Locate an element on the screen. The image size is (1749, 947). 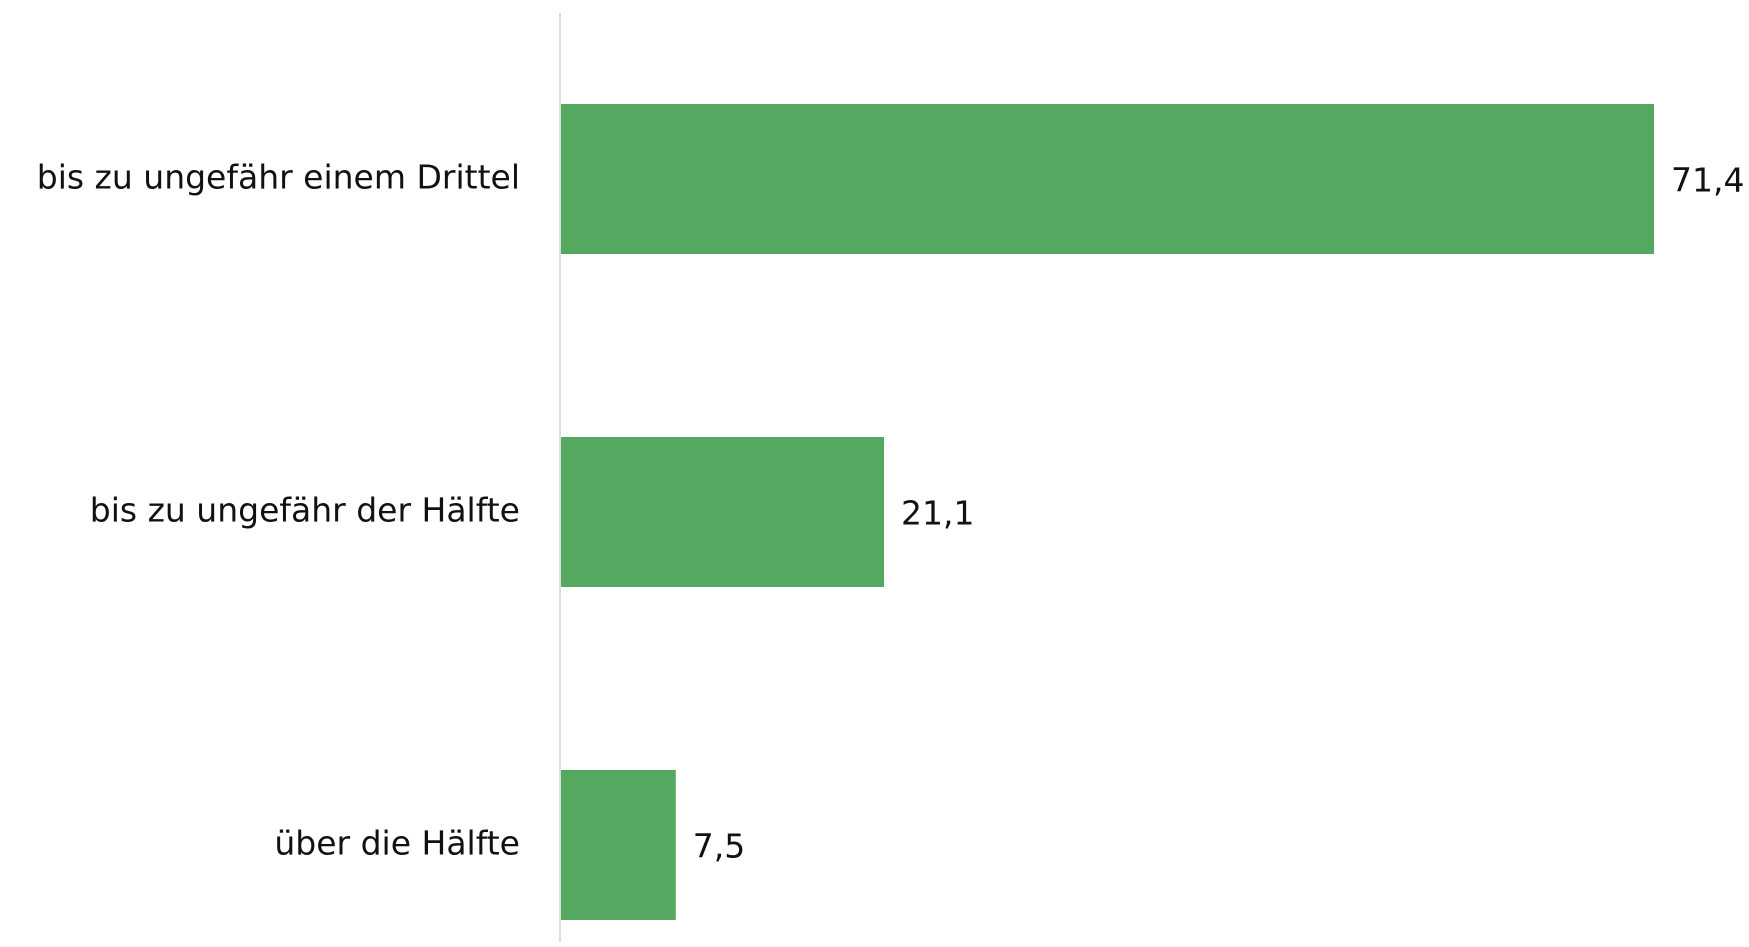
category-label: bis zu ungefähr der Hälfte is located at coordinates (305, 510).